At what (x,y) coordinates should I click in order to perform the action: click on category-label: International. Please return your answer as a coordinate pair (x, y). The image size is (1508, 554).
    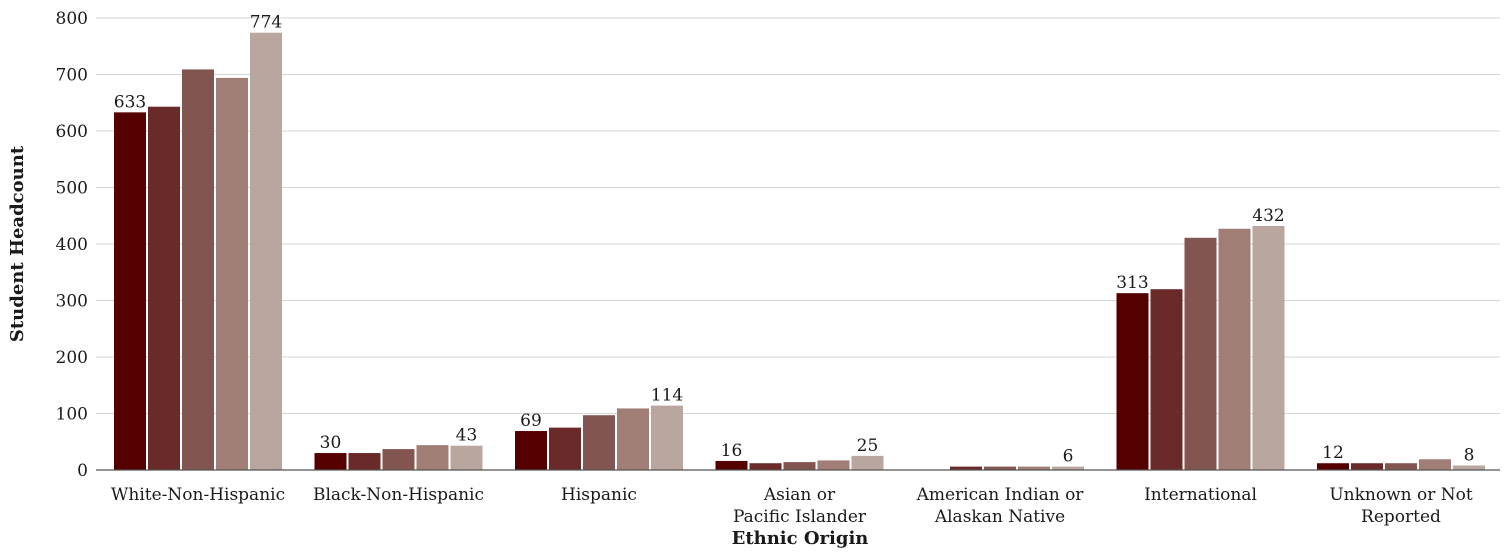
    Looking at the image, I should click on (1200, 495).